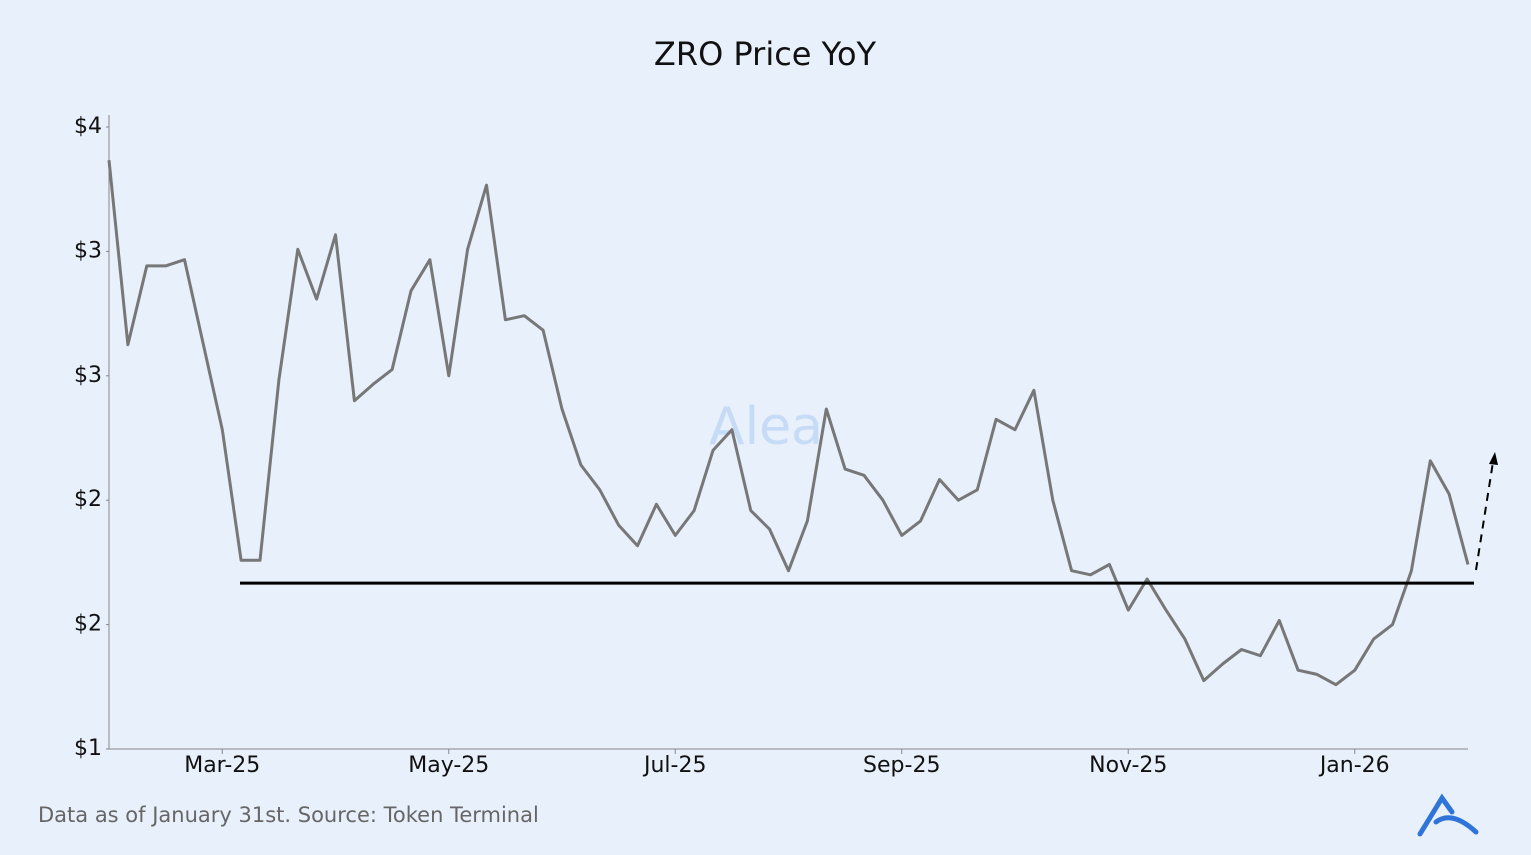  What do you see at coordinates (765, 54) in the screenshot?
I see `chart-title: ZRO Price YoY` at bounding box center [765, 54].